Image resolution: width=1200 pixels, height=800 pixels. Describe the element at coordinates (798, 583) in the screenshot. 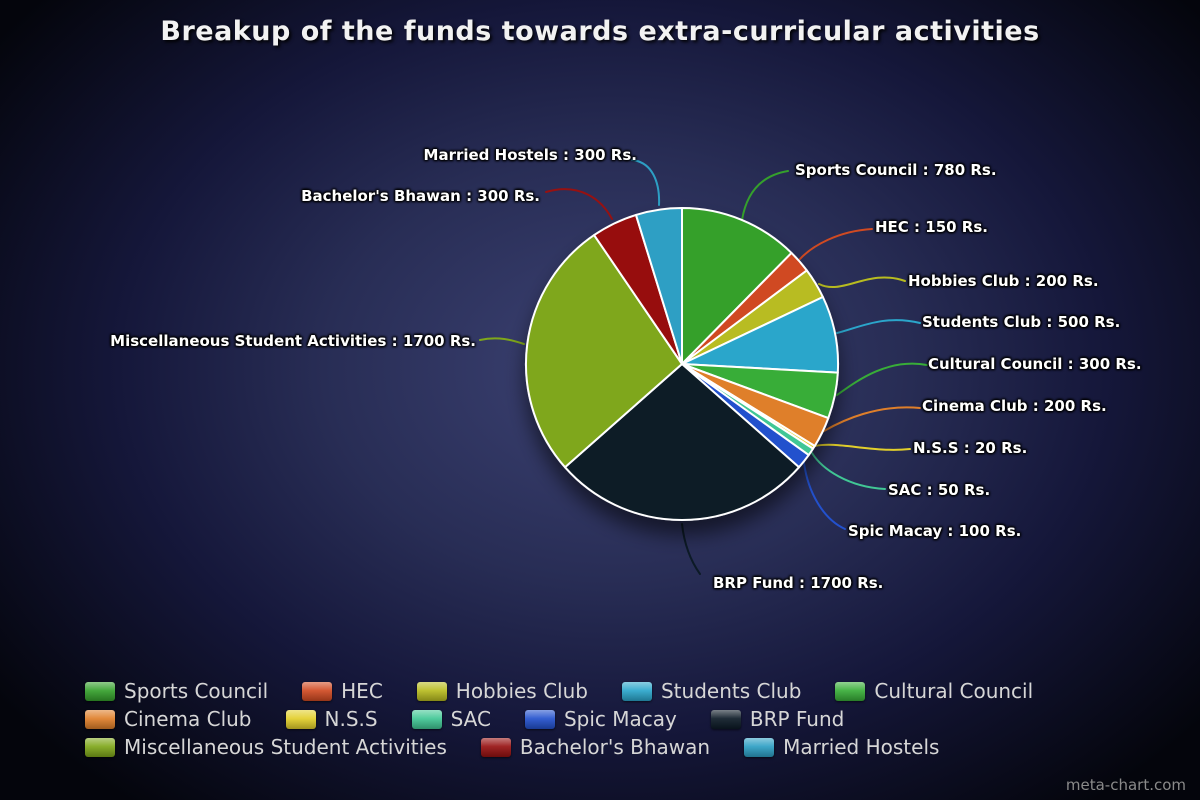

I see `slice-label-brp-fund: BRP Fund : 1700 Rs.` at that location.